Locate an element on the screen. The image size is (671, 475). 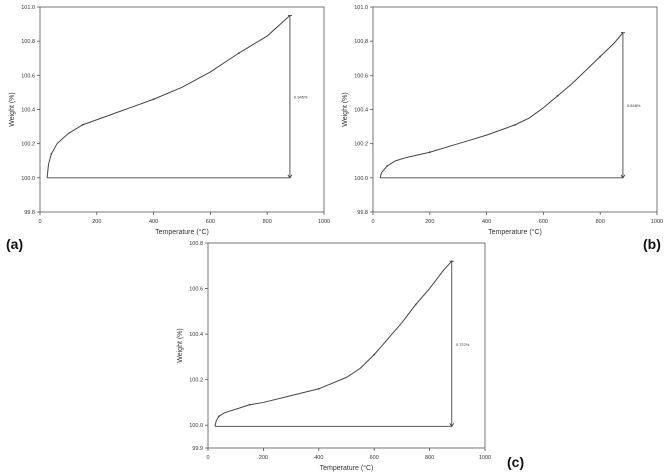
panel-label-b: (b) is located at coordinates (652, 244).